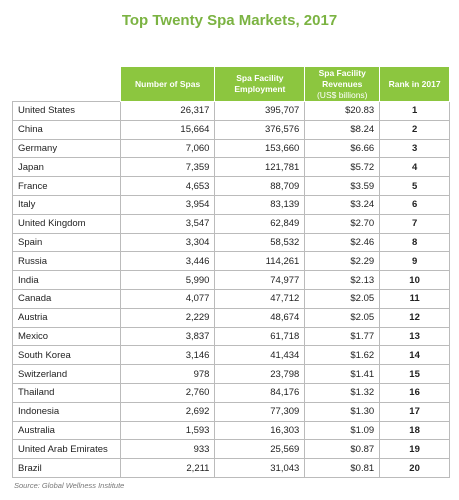  What do you see at coordinates (66, 261) in the screenshot?
I see `country-cell: Russia` at bounding box center [66, 261].